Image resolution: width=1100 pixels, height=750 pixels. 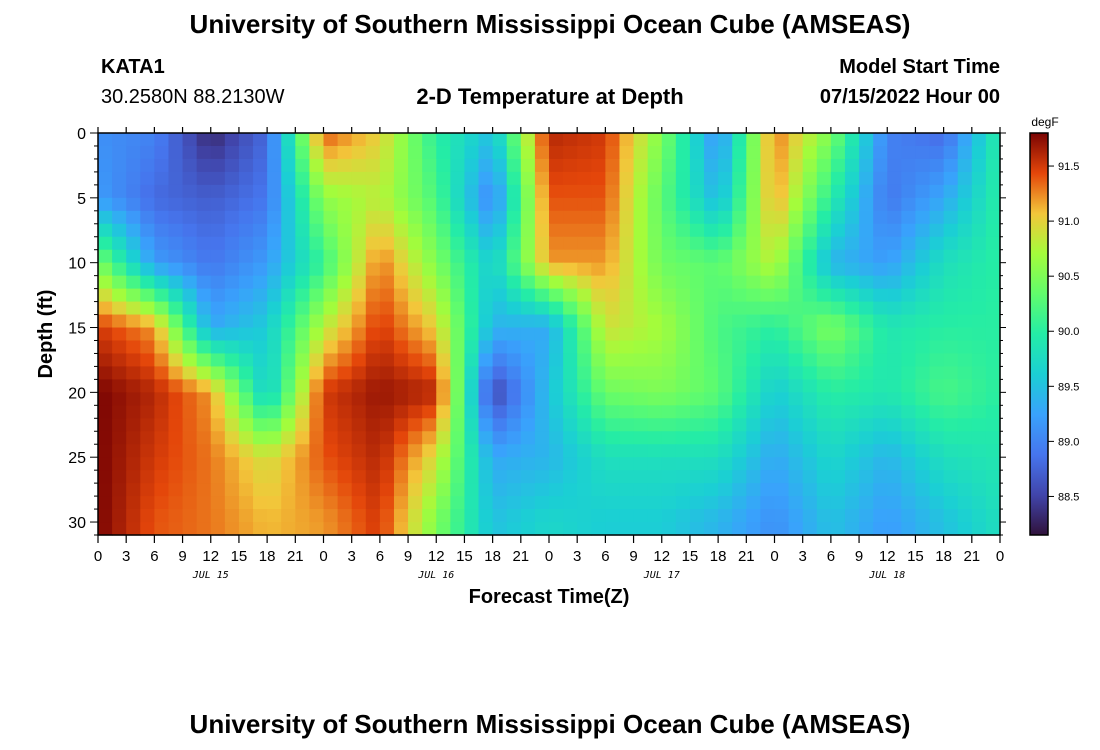 What do you see at coordinates (1068, 277) in the screenshot?
I see `colorbar-tick-label: 90.5` at bounding box center [1068, 277].